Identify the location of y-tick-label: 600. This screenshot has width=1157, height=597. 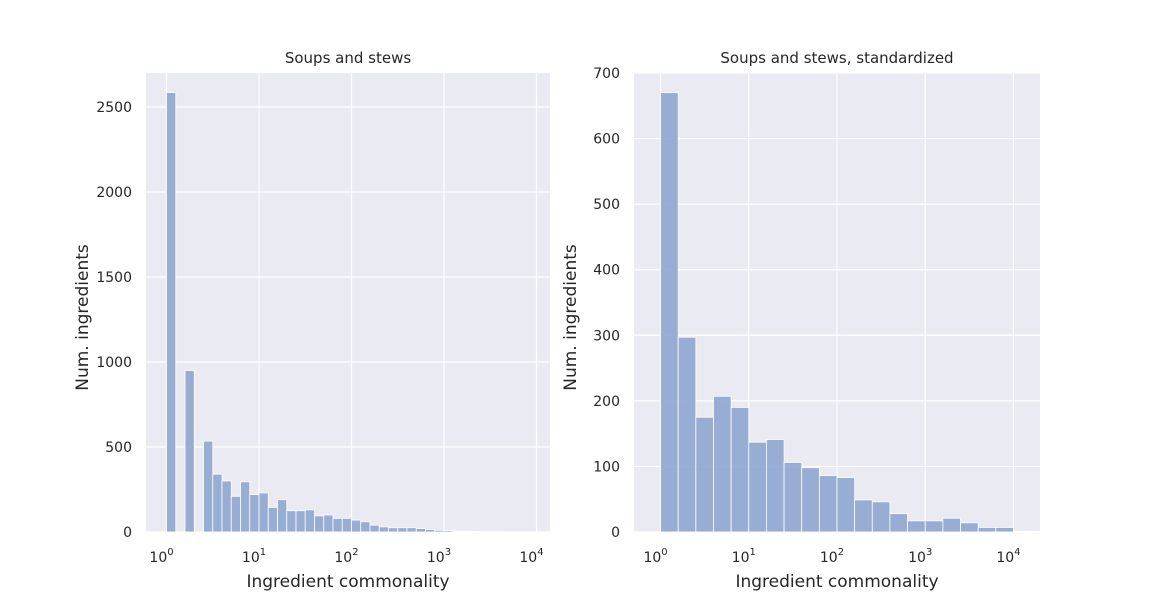
(606, 140).